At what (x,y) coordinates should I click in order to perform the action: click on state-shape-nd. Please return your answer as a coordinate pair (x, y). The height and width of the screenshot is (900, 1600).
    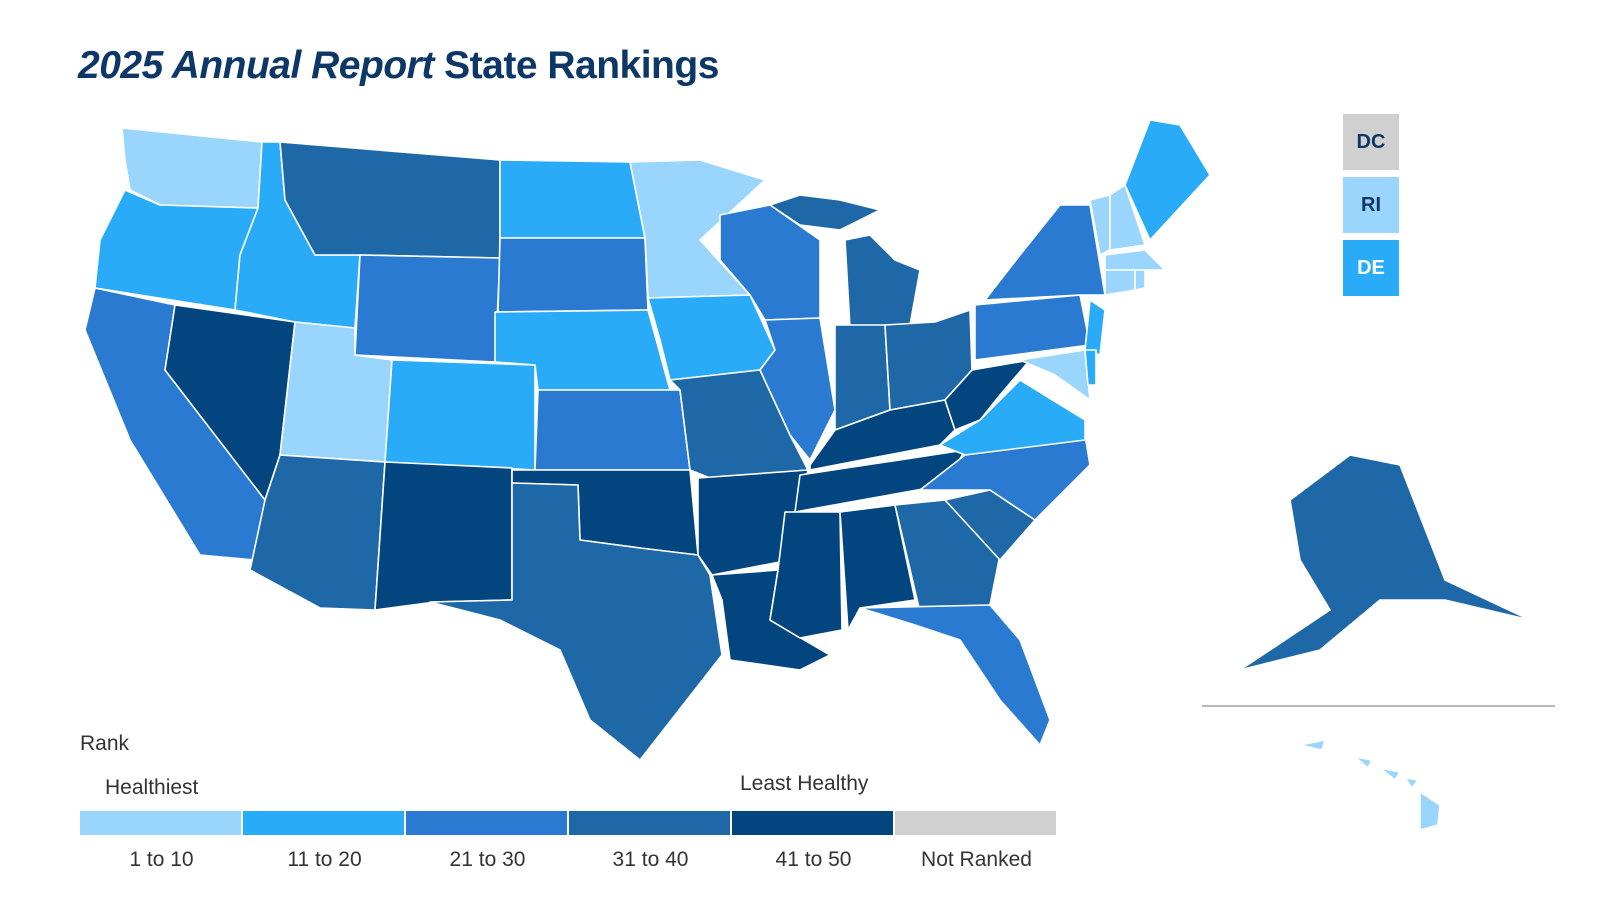
    Looking at the image, I should click on (572, 199).